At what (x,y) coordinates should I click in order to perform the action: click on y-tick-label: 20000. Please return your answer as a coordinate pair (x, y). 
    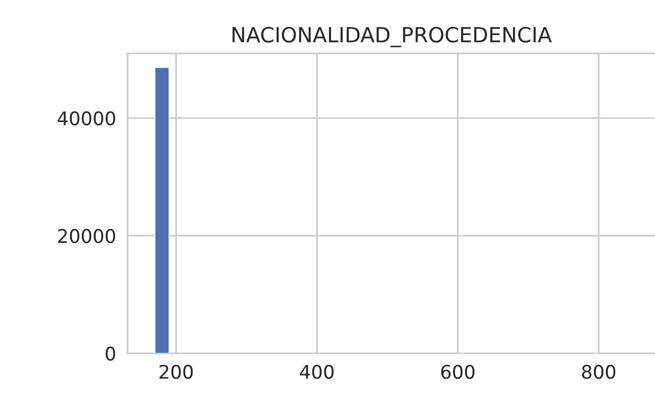
    Looking at the image, I should click on (87, 236).